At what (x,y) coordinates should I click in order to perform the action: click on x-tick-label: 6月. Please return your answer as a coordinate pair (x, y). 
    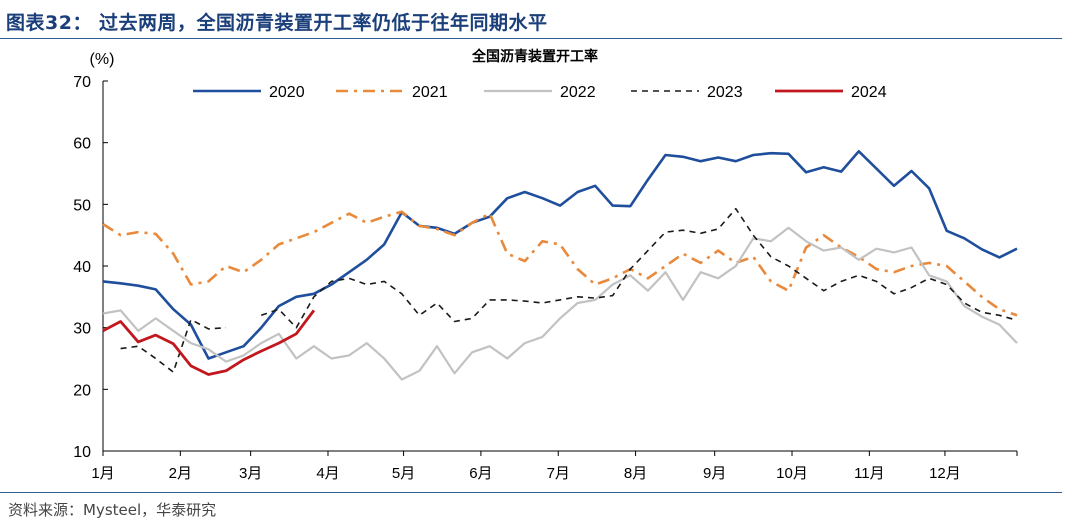
    Looking at the image, I should click on (480, 473).